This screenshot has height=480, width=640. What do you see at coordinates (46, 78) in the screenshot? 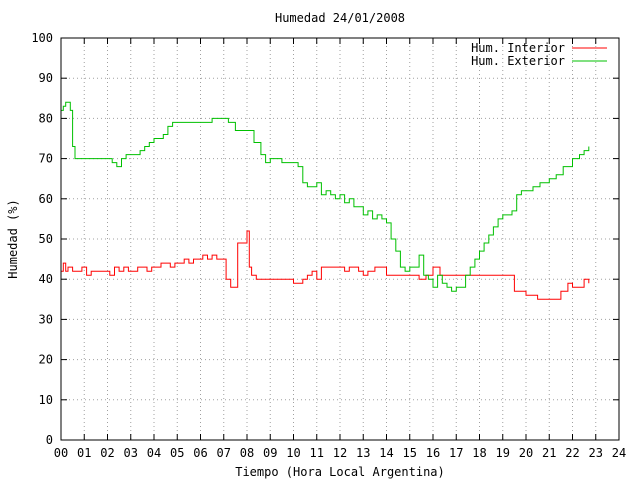
I see `y-tick-label: 90` at bounding box center [46, 78].